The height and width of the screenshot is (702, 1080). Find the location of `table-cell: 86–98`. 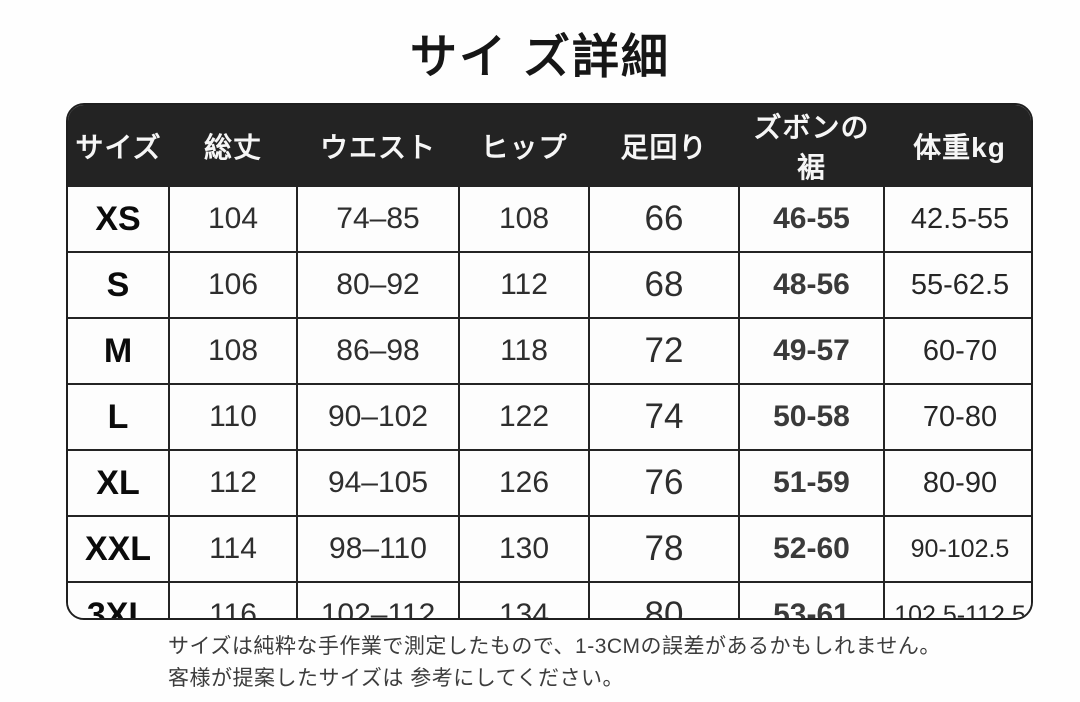

table-cell: 86–98 is located at coordinates (378, 351).